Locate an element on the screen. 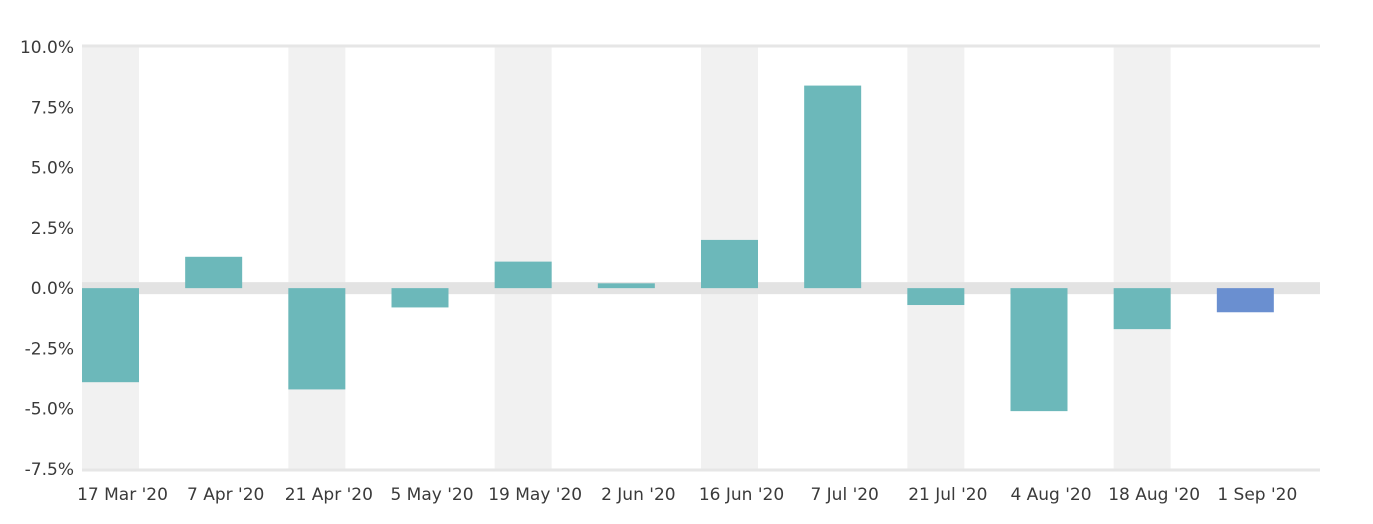  x-tick-label: 17 Mar '20 is located at coordinates (122, 495).